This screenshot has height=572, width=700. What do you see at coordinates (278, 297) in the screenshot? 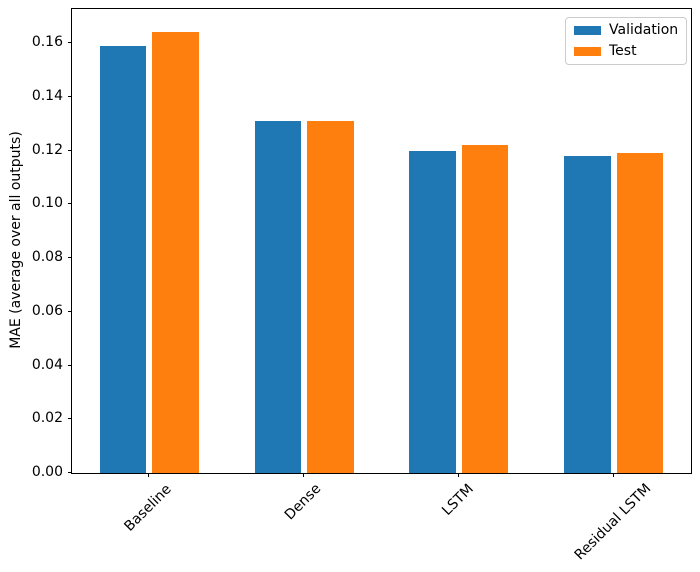
I see `bar-validation-dense` at bounding box center [278, 297].